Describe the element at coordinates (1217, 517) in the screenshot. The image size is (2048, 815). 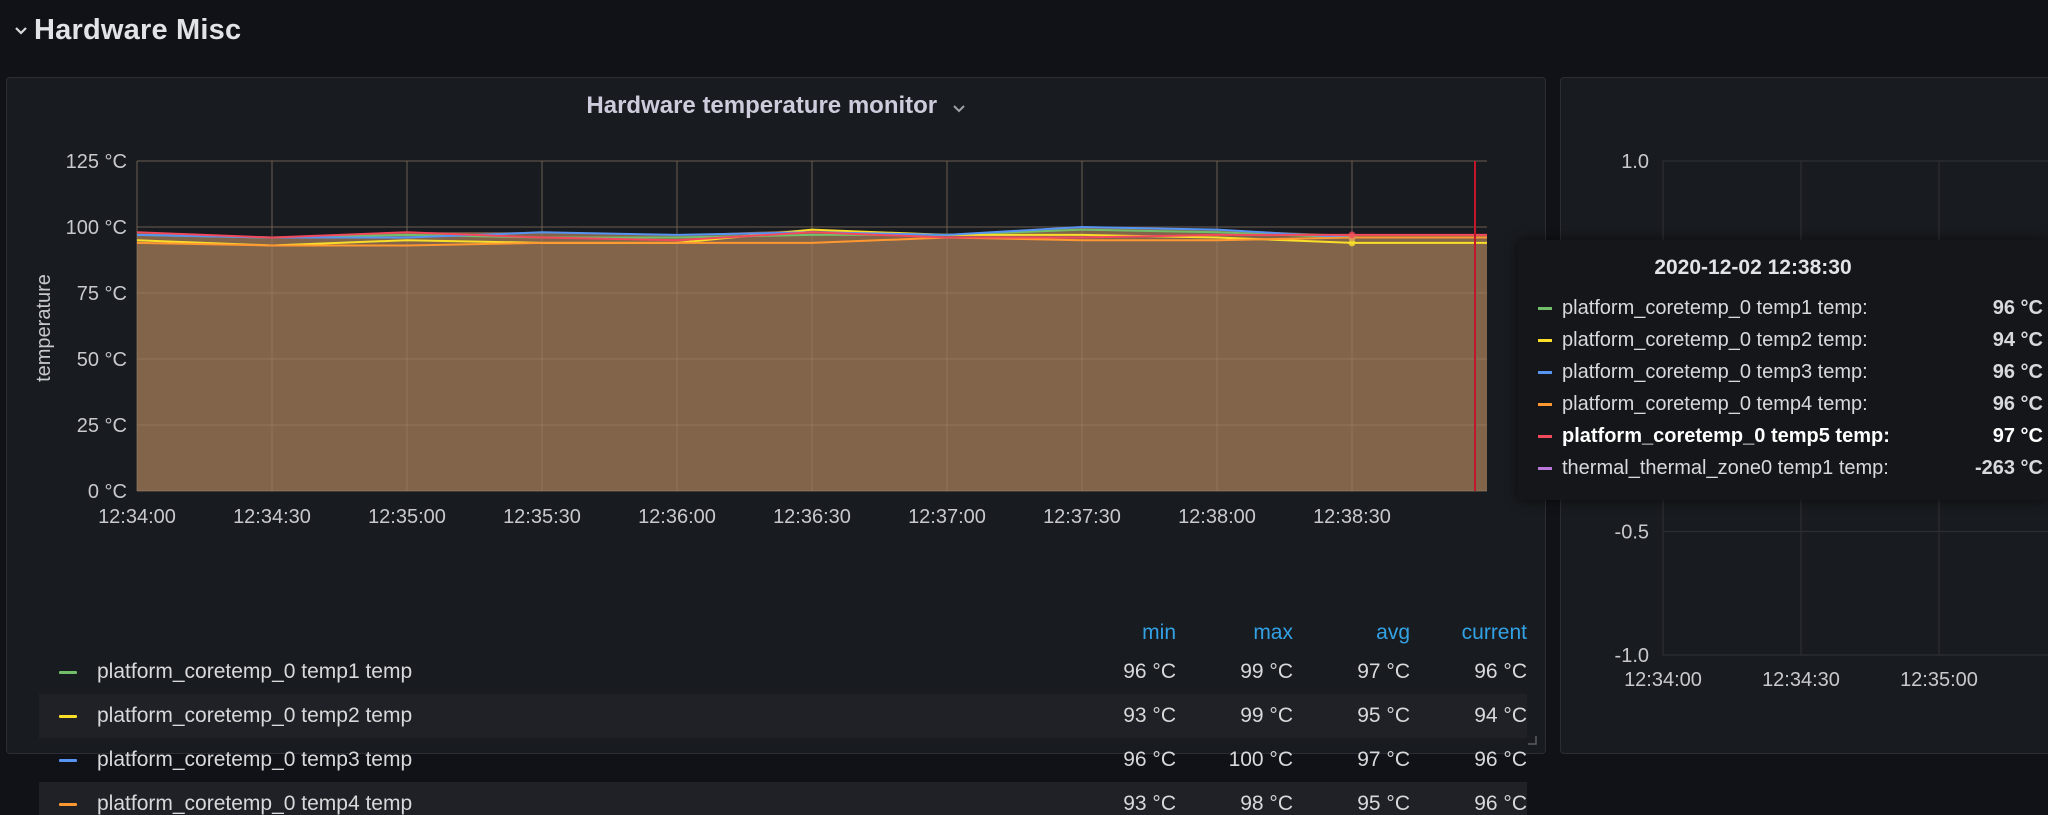
I see `x-tick-label: 12:38:00` at that location.